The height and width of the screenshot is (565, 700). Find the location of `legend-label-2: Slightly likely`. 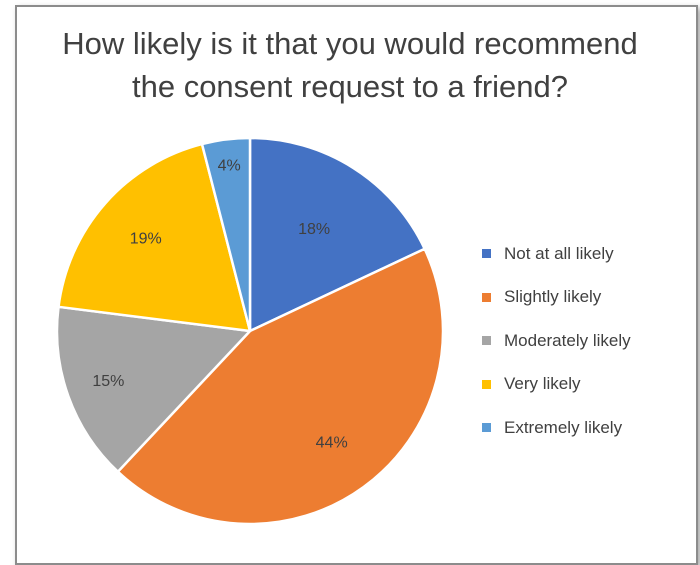

legend-label-2: Slightly likely is located at coordinates (553, 297).